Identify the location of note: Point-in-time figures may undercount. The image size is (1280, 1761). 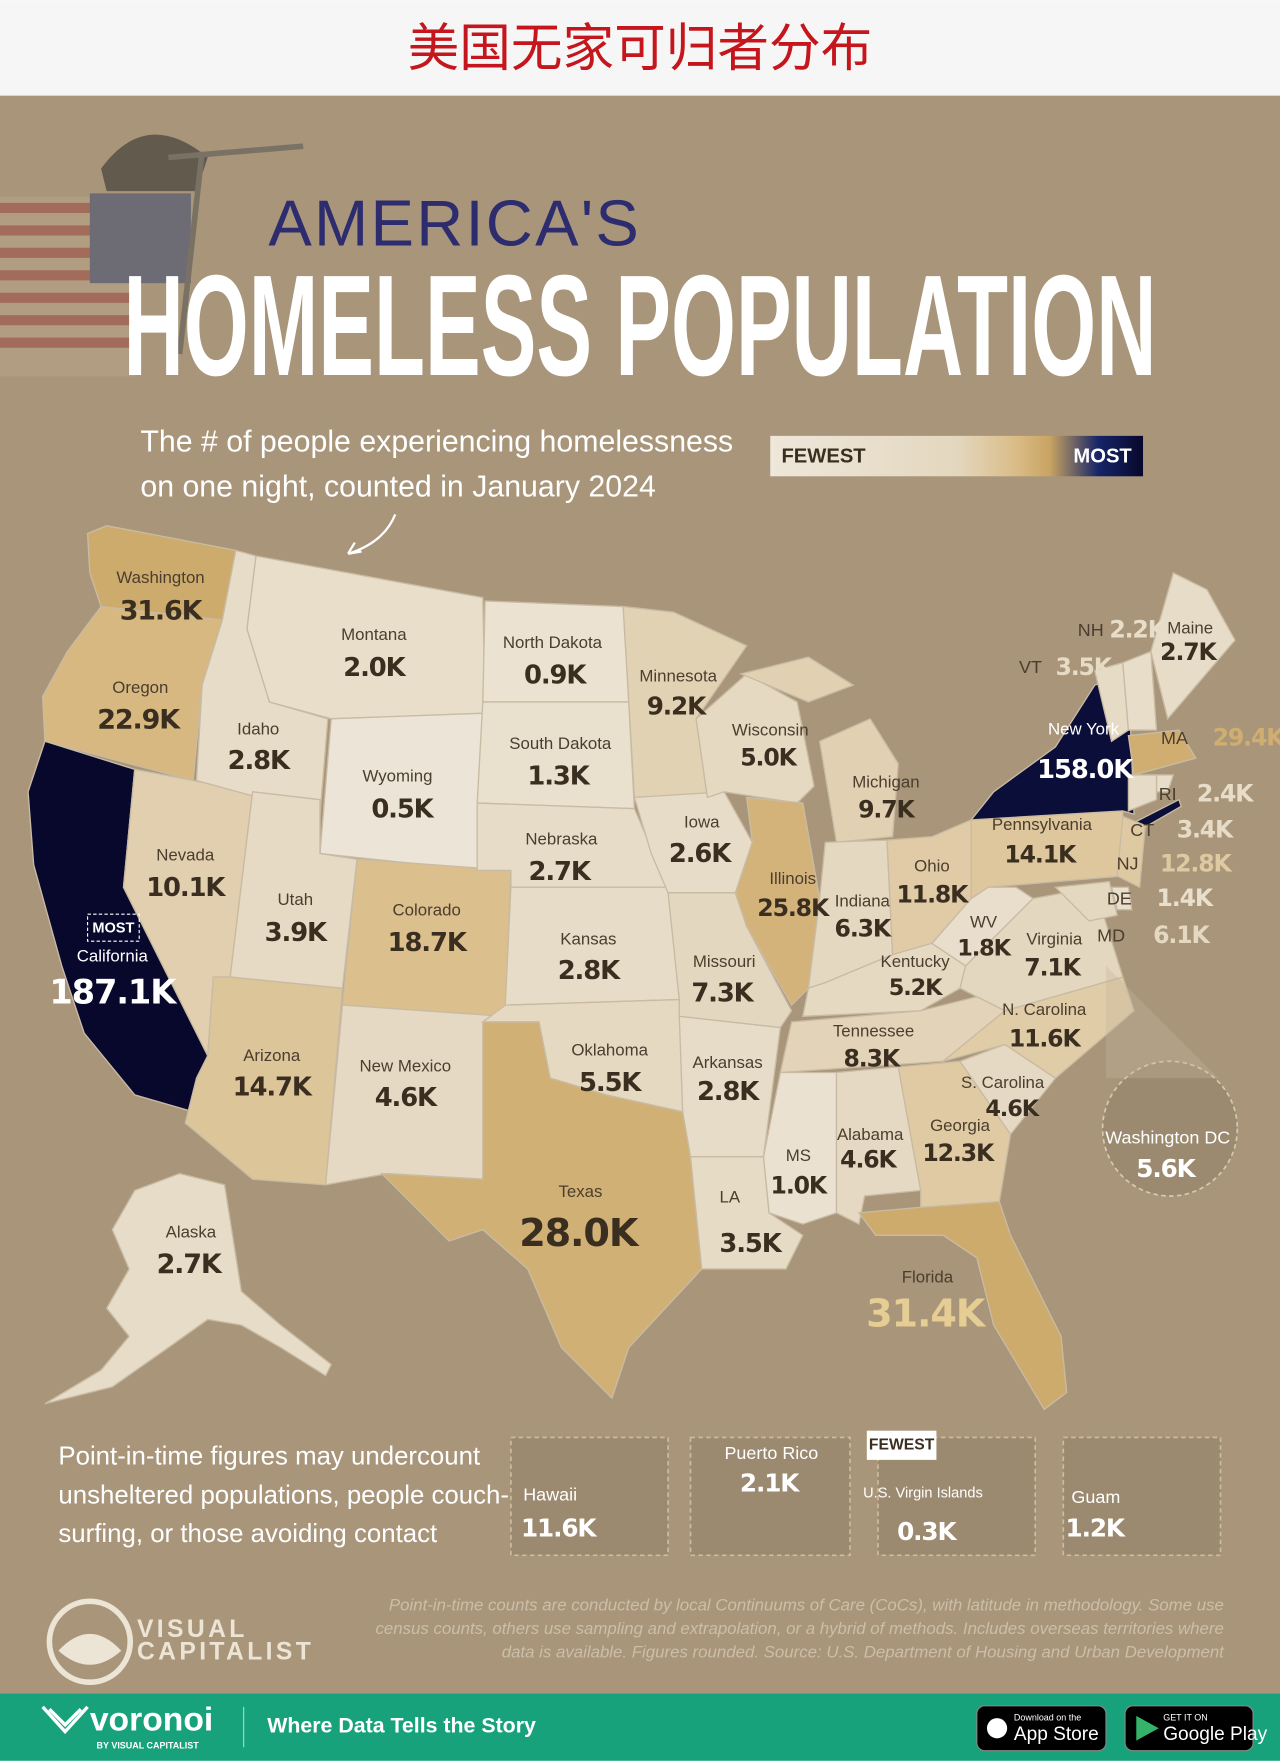
(269, 1456).